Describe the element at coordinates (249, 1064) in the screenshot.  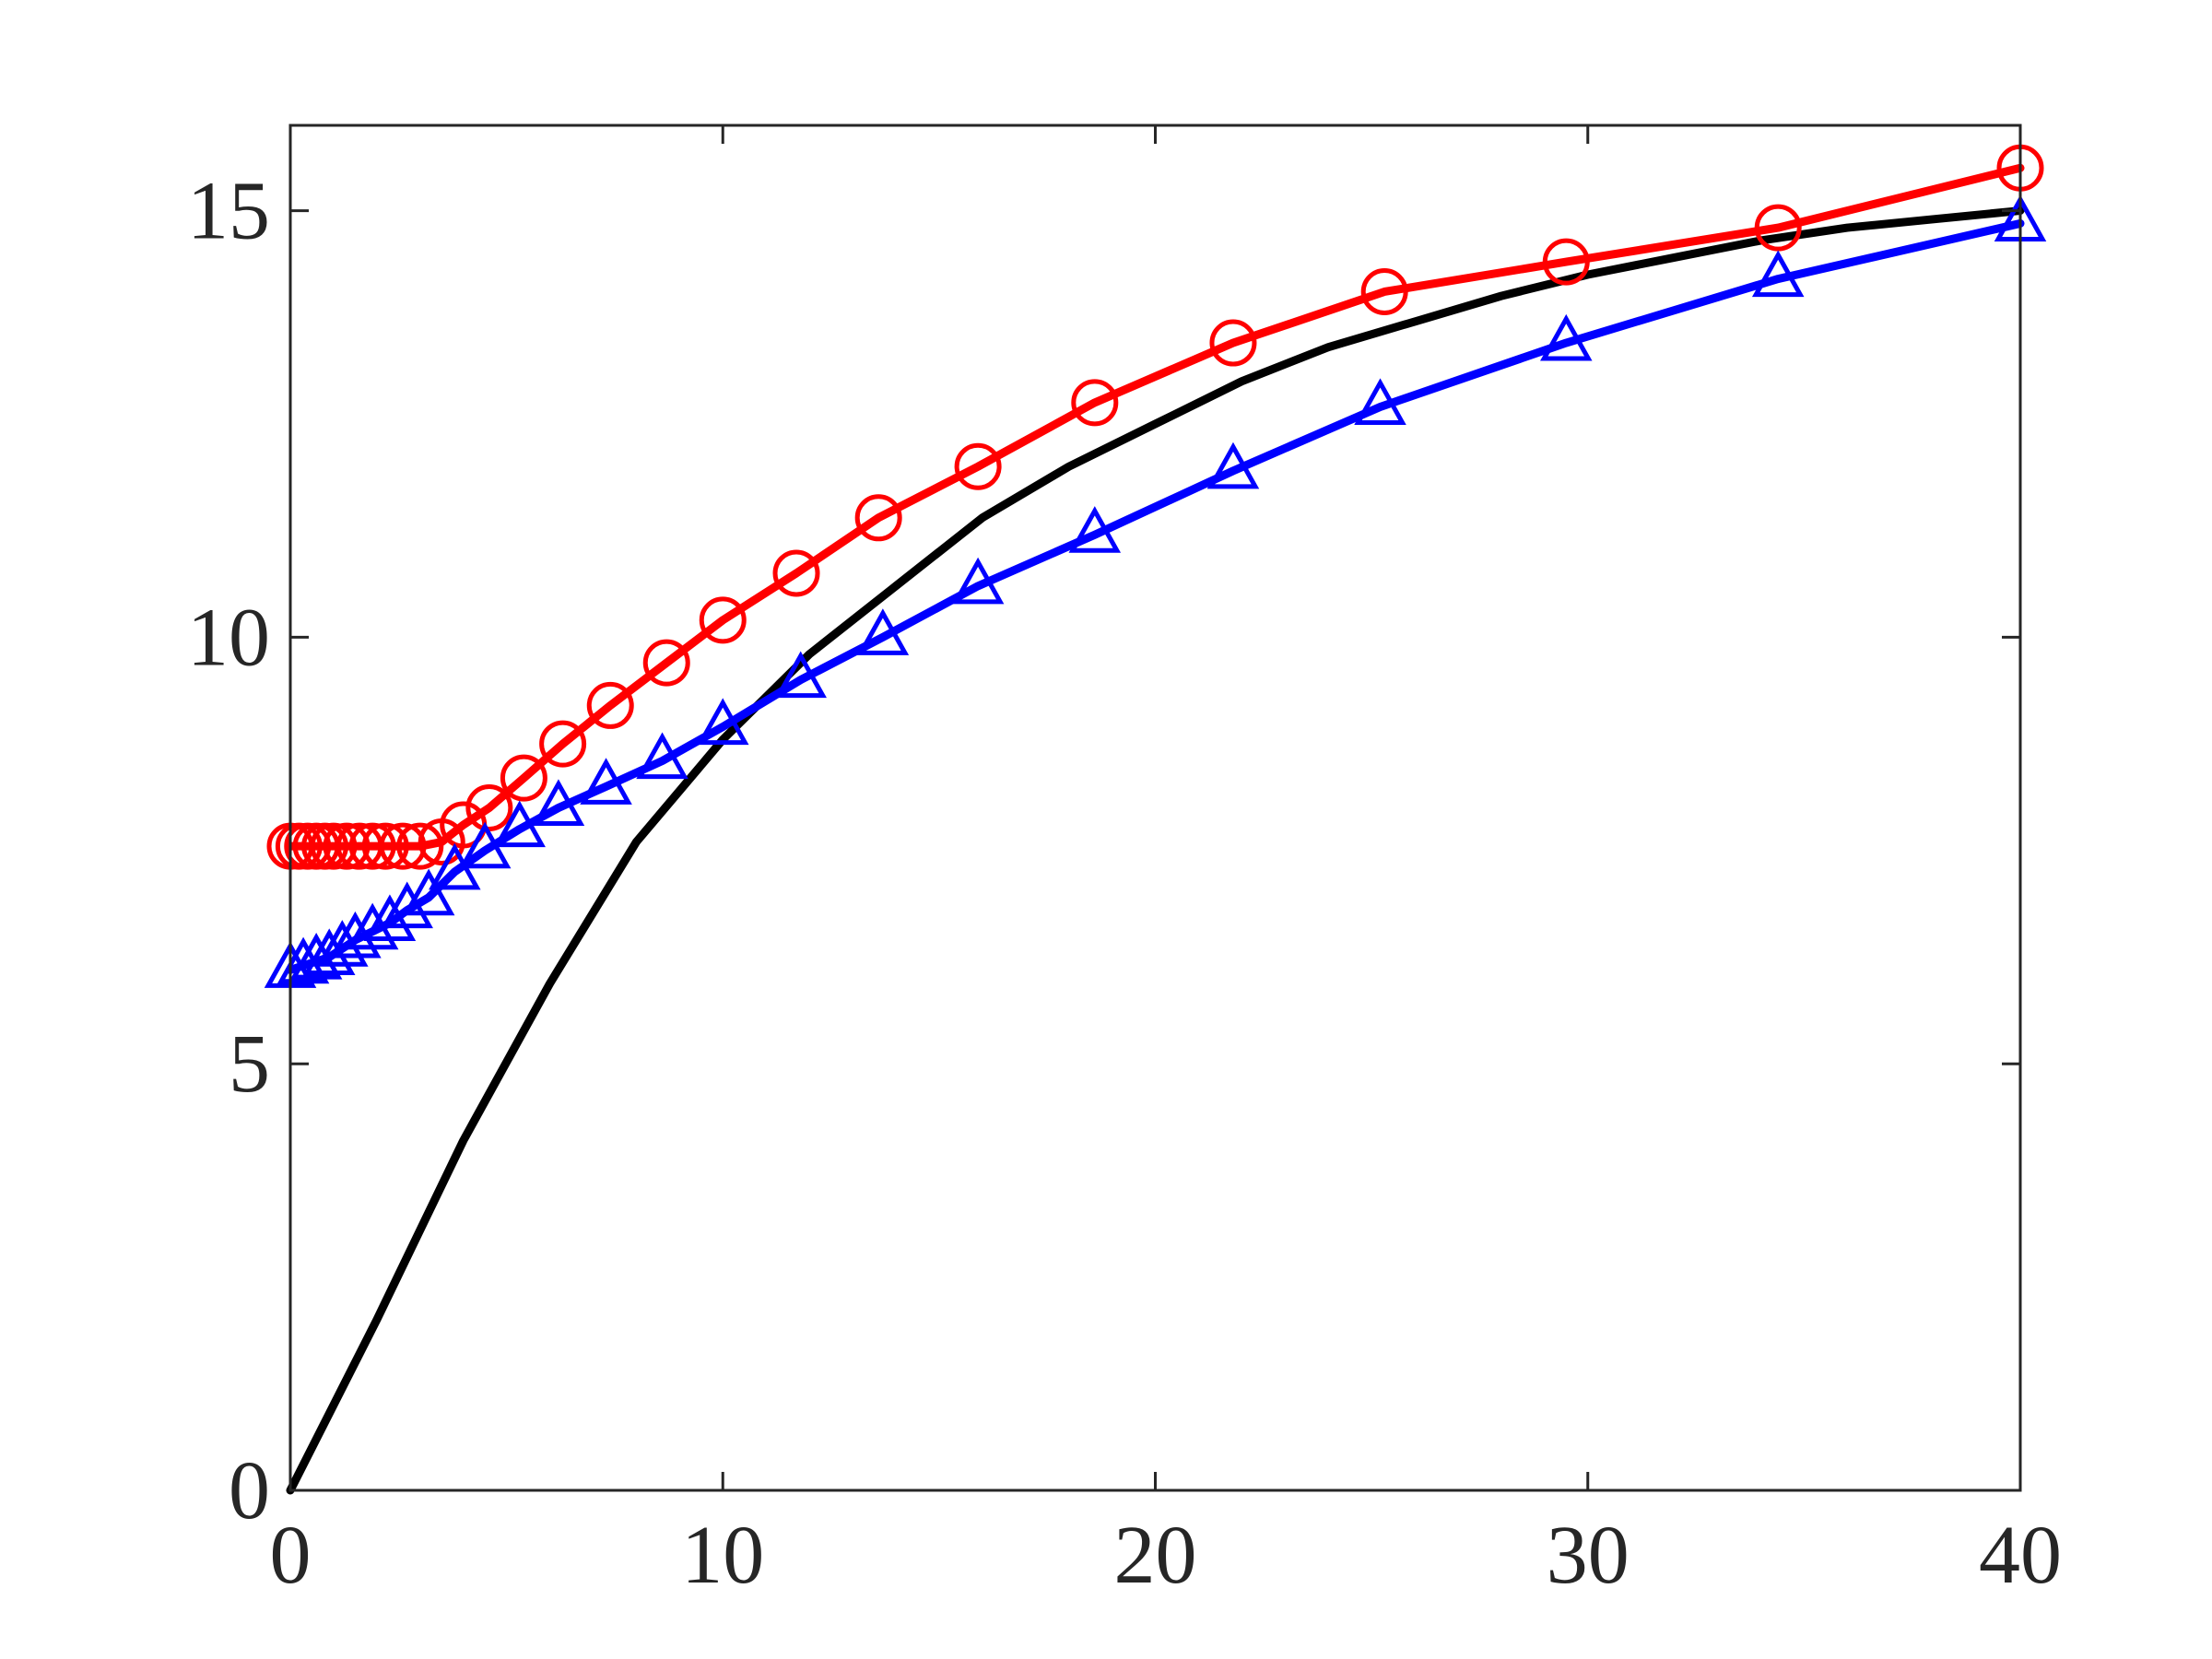
I see `y-tick-label: 5` at that location.